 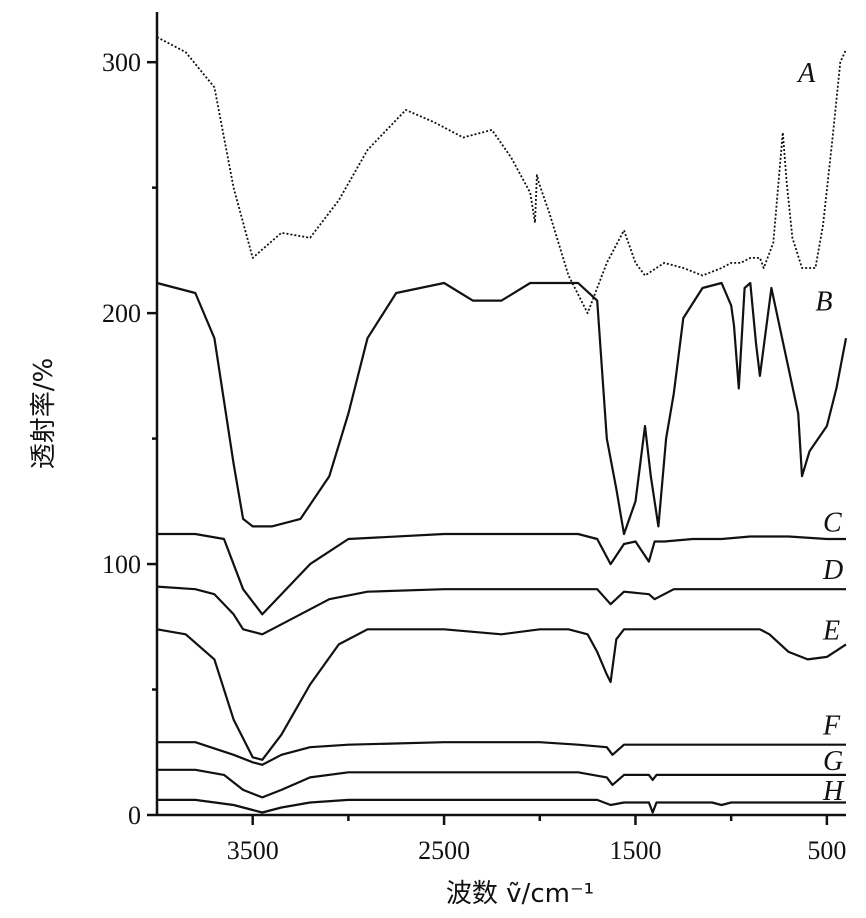 I want to click on series-label-A: A, so click(x=806, y=73).